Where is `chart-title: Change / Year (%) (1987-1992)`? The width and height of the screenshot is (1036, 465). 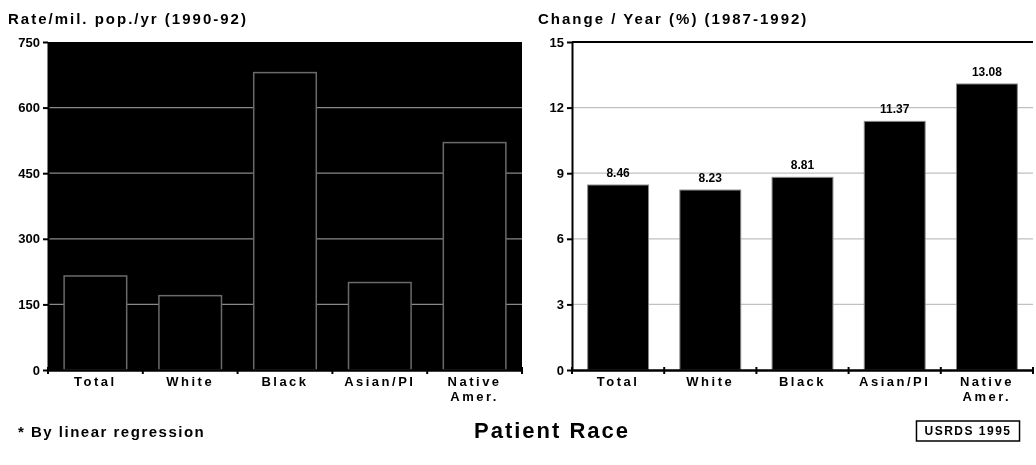
chart-title: Change / Year (%) (1987-1992) is located at coordinates (673, 18).